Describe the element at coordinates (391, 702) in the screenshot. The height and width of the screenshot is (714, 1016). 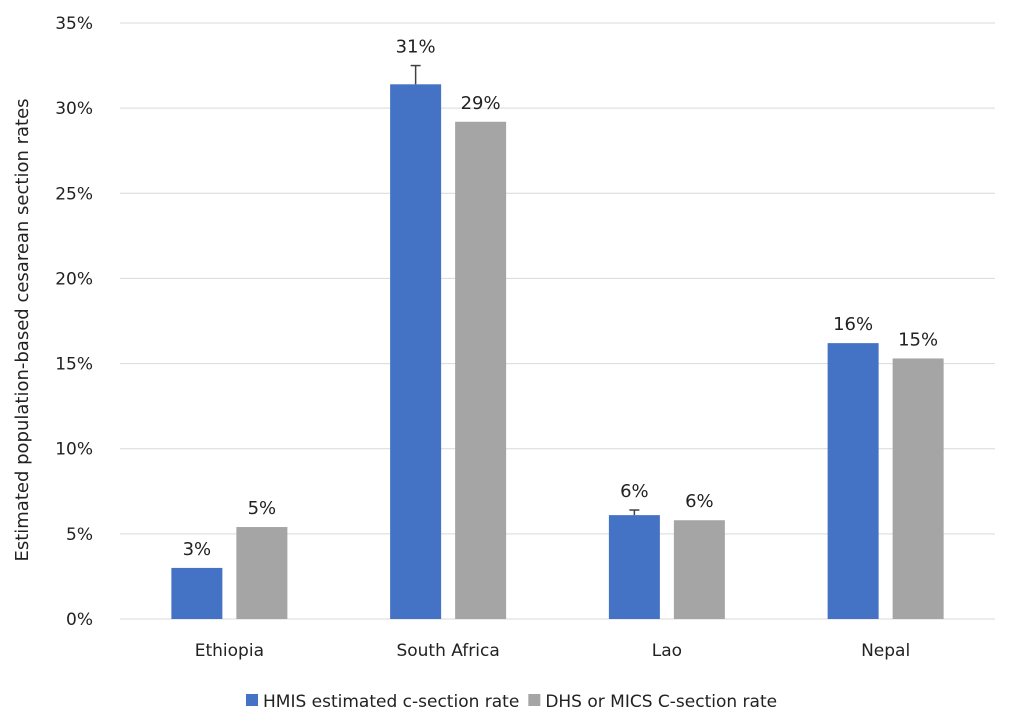
I see `legend-label: HMIS estimated c-section rate` at that location.